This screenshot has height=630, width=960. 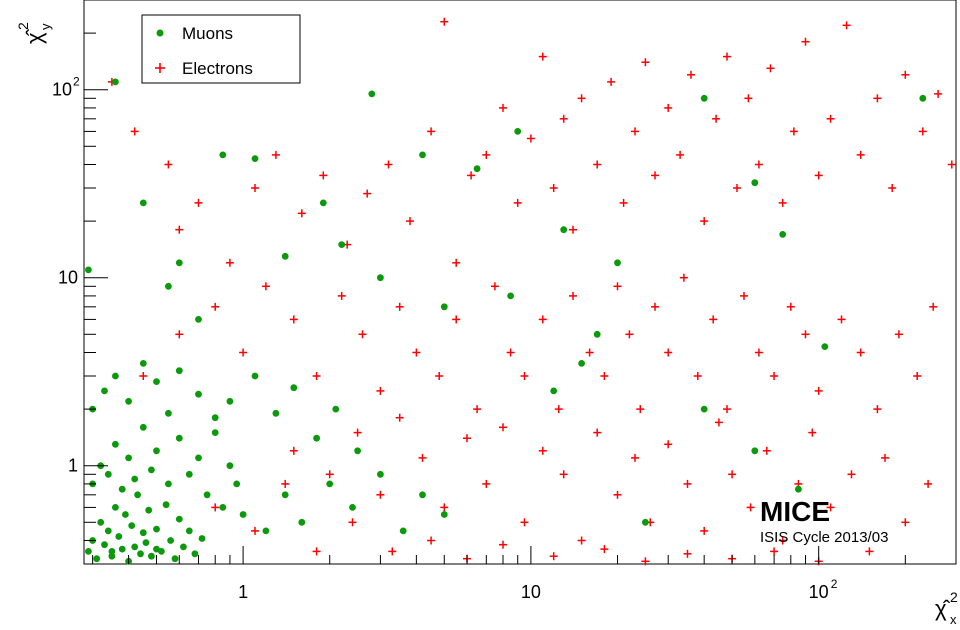 What do you see at coordinates (819, 592) in the screenshot?
I see `x-tick-label: 10` at bounding box center [819, 592].